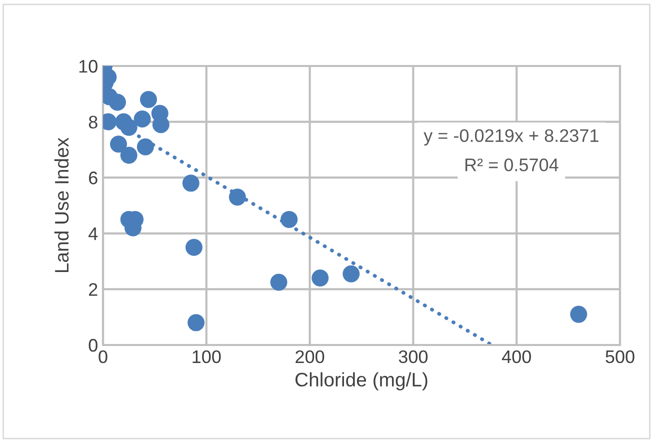 Image resolution: width=653 pixels, height=443 pixels. What do you see at coordinates (413, 357) in the screenshot?
I see `x-tick-label: 300` at bounding box center [413, 357].